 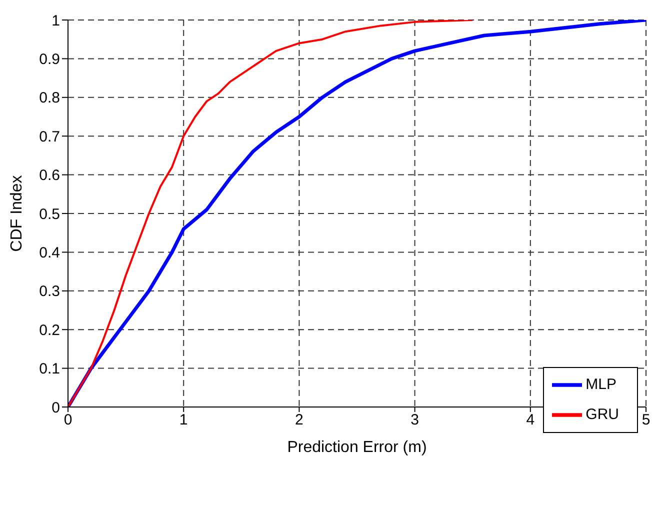 What do you see at coordinates (414, 420) in the screenshot?
I see `x-tick-label: 3` at bounding box center [414, 420].